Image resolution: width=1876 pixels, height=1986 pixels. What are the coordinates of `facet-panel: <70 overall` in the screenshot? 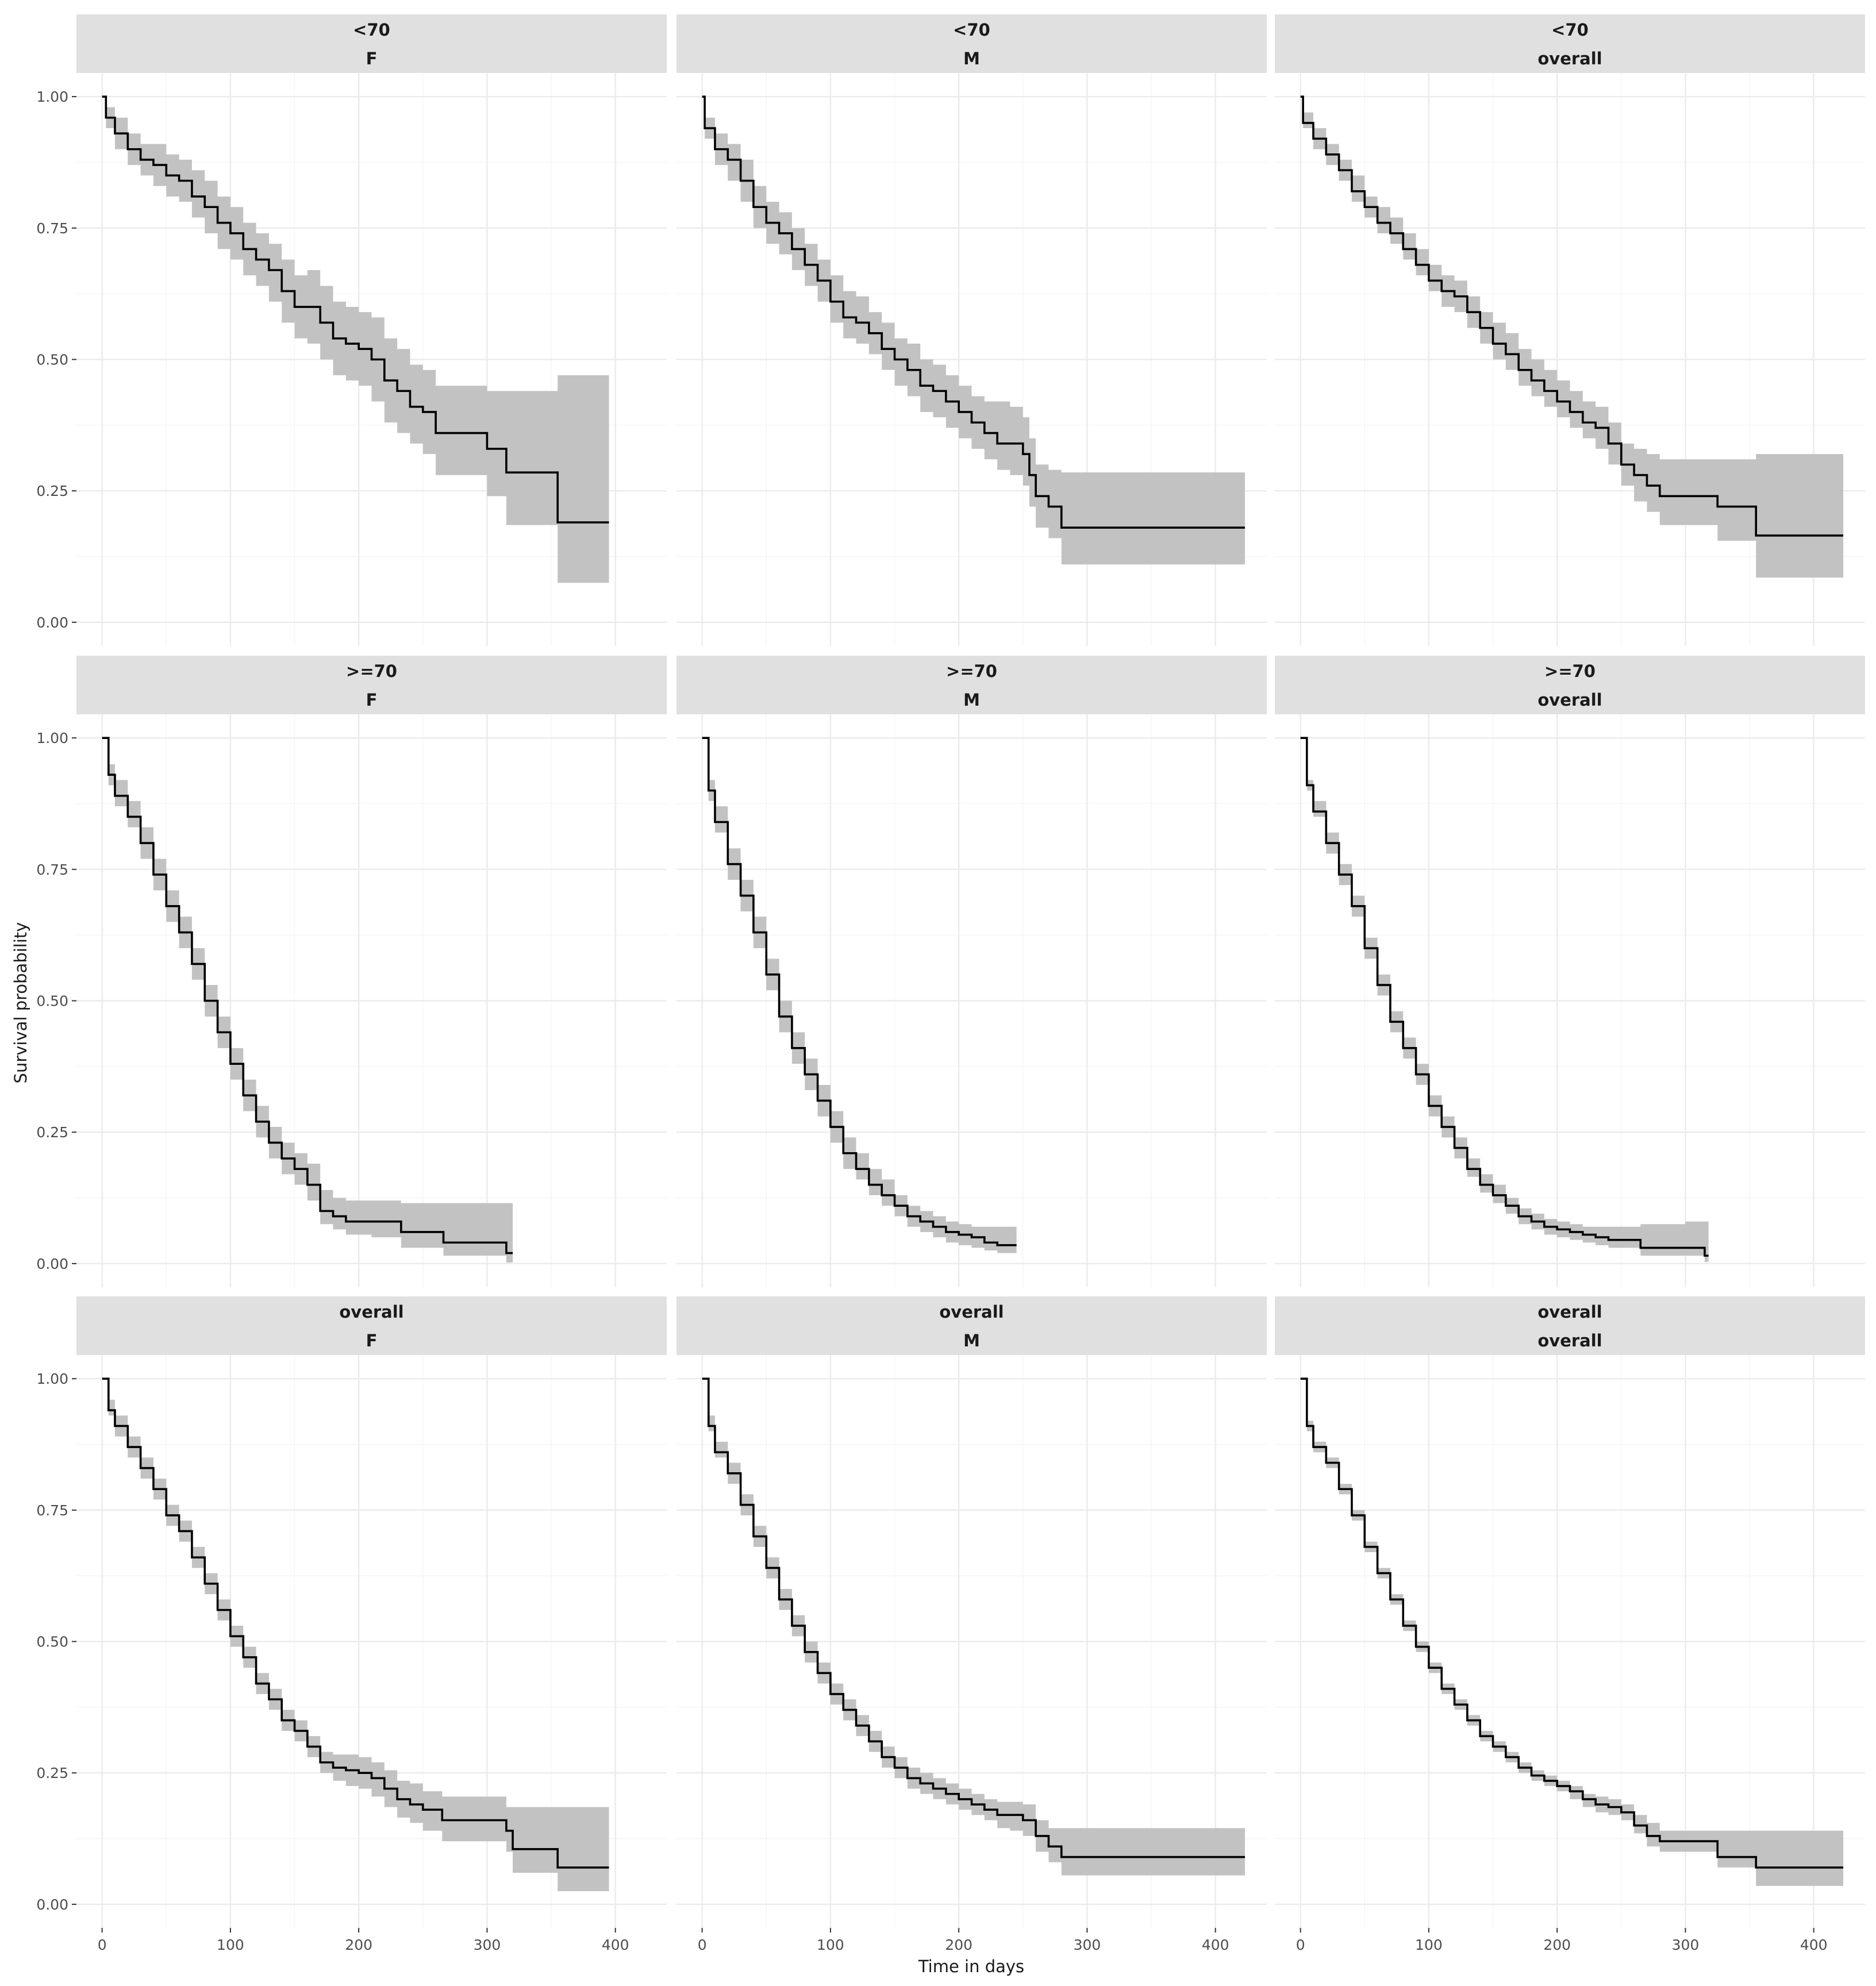 It's located at (1570, 330).